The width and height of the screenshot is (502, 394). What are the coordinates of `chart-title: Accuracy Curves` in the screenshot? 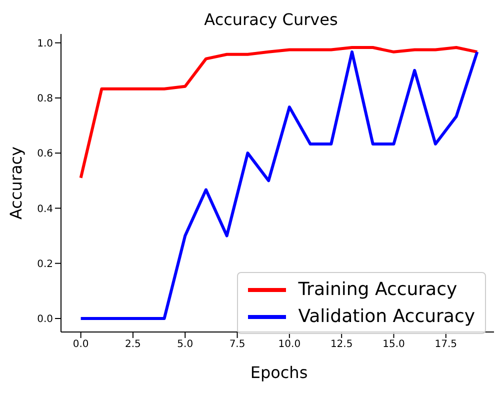 It's located at (271, 19).